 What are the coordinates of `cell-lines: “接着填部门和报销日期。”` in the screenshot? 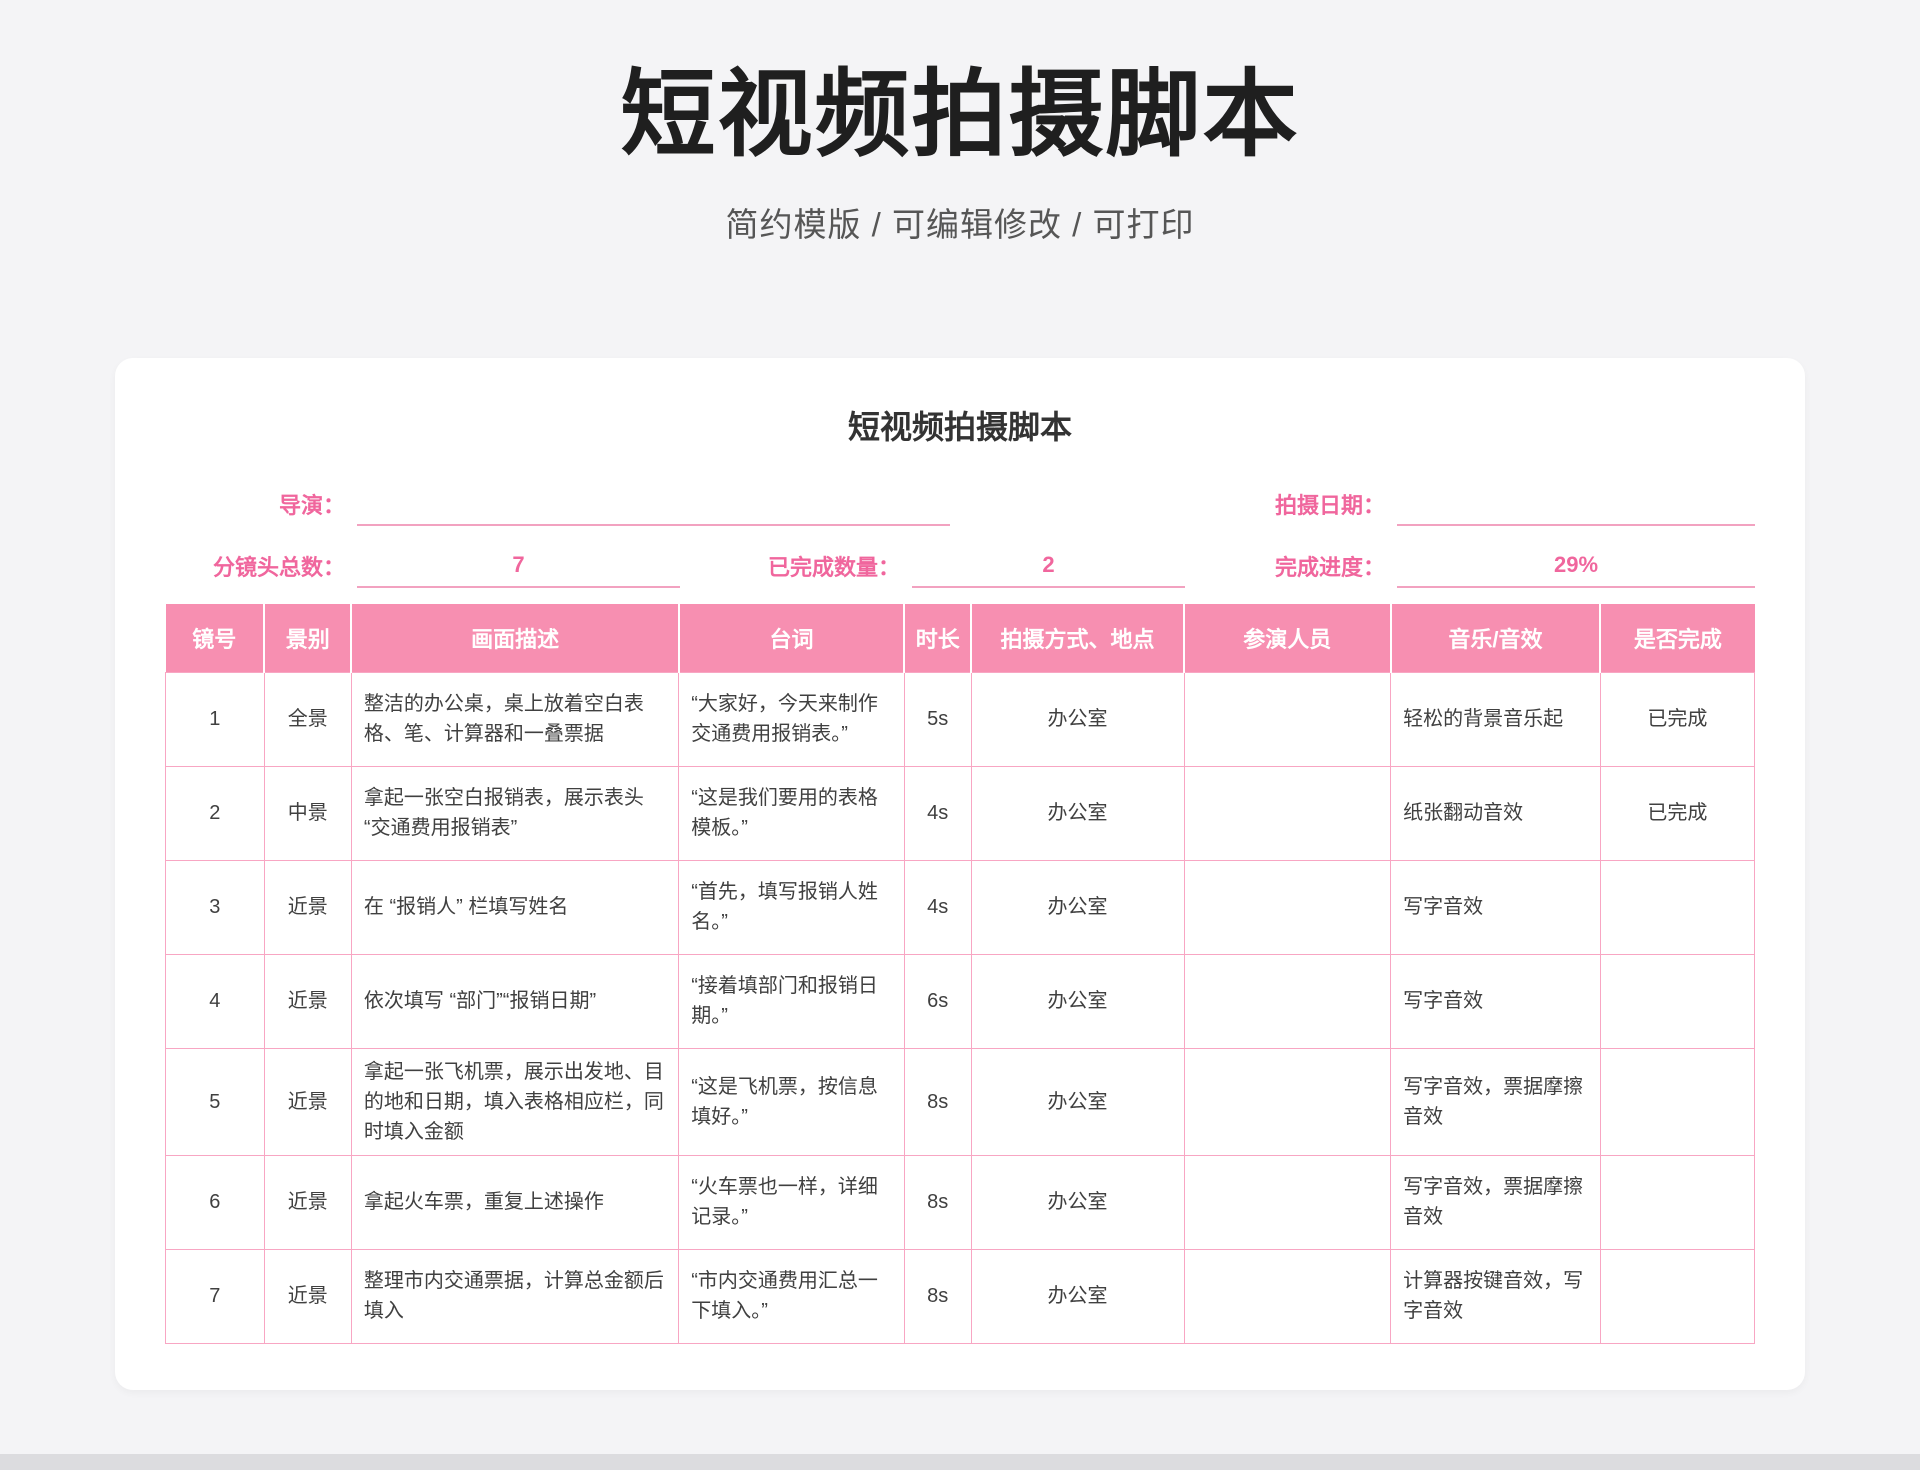 It's located at (791, 1001).